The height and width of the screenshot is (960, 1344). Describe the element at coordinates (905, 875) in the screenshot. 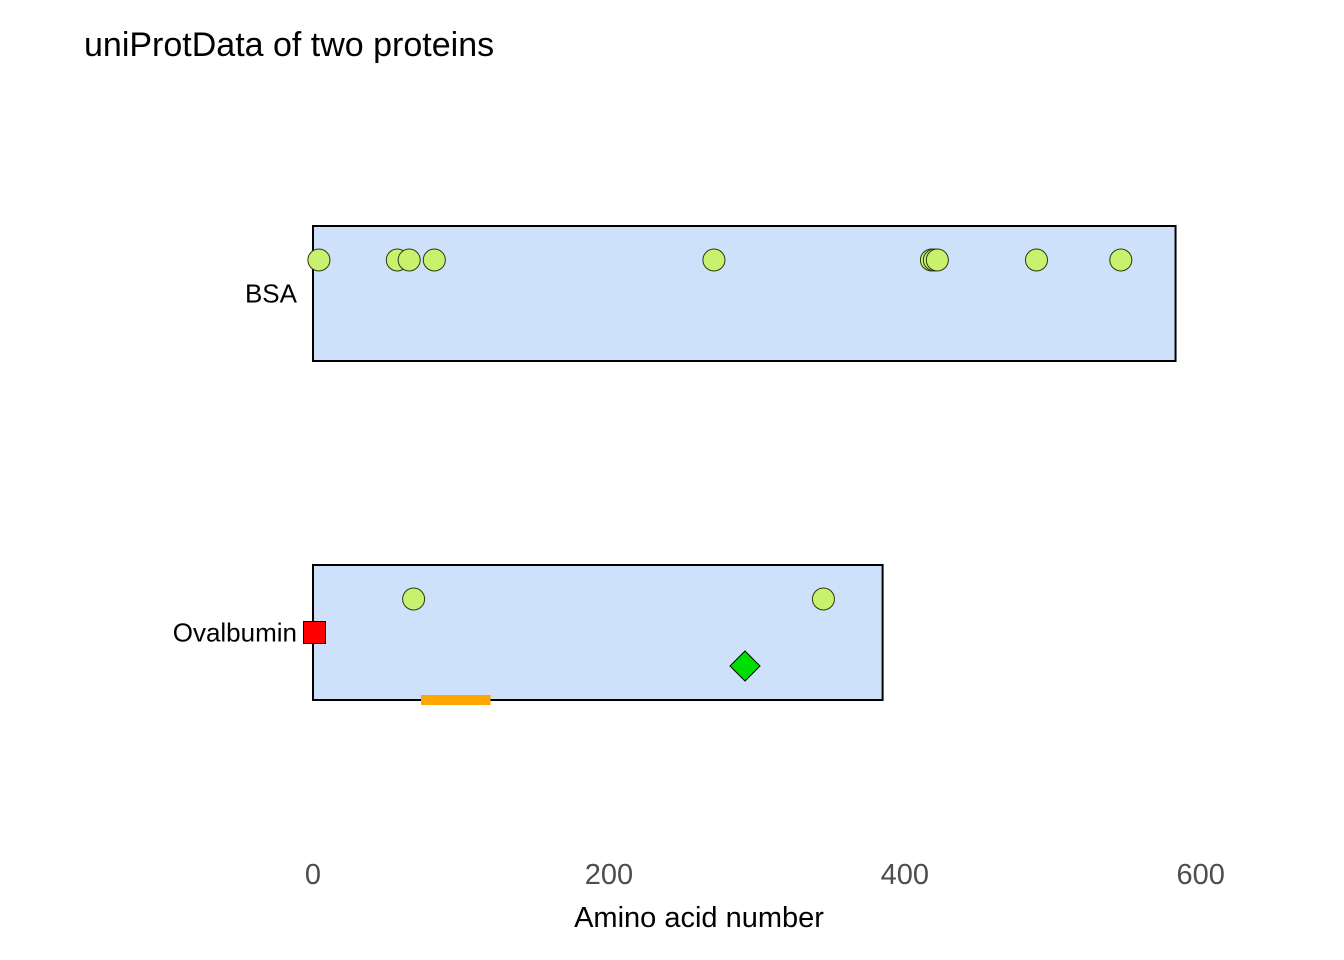

I see `x-tick-label: 400` at that location.